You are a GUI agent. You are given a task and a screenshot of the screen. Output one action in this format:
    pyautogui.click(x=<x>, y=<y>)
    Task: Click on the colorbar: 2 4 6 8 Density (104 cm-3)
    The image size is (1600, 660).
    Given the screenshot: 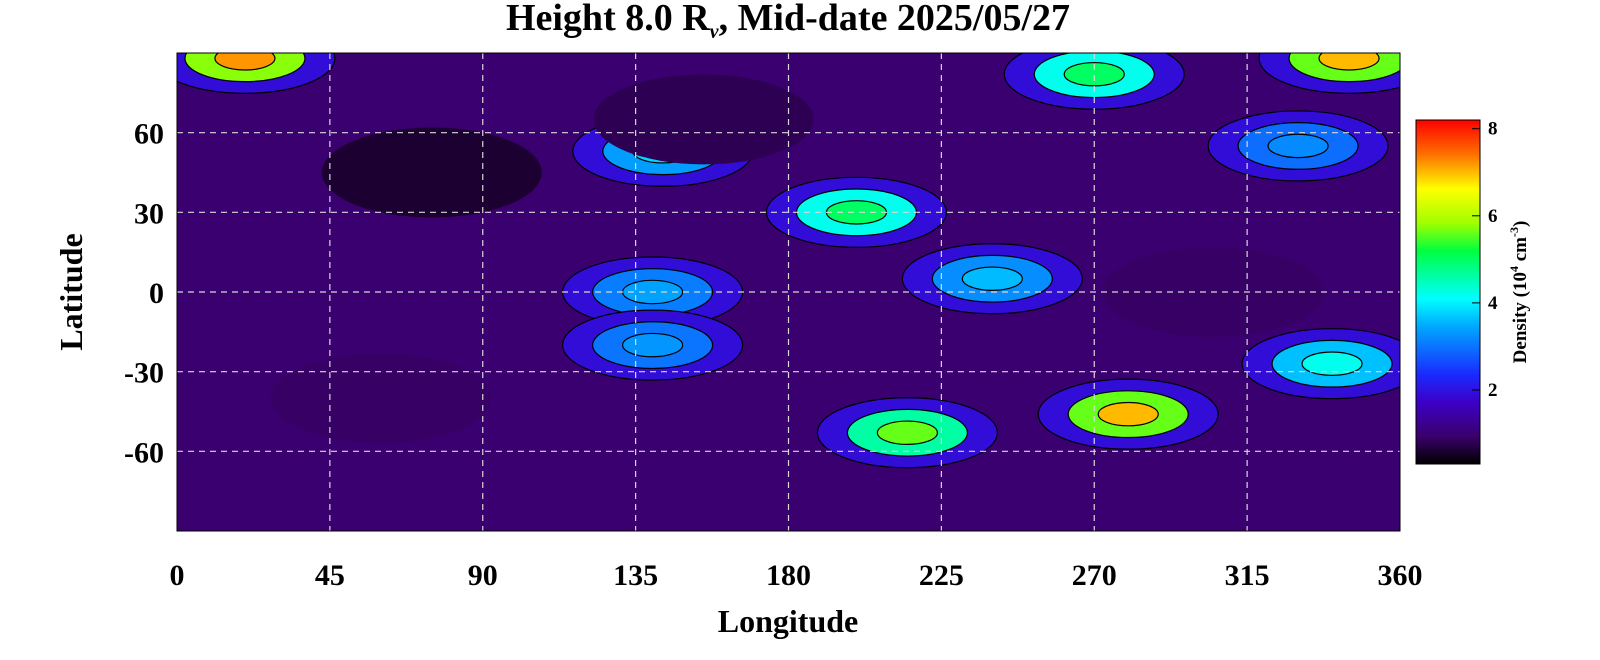 What is the action you would take?
    pyautogui.click(x=1473, y=292)
    